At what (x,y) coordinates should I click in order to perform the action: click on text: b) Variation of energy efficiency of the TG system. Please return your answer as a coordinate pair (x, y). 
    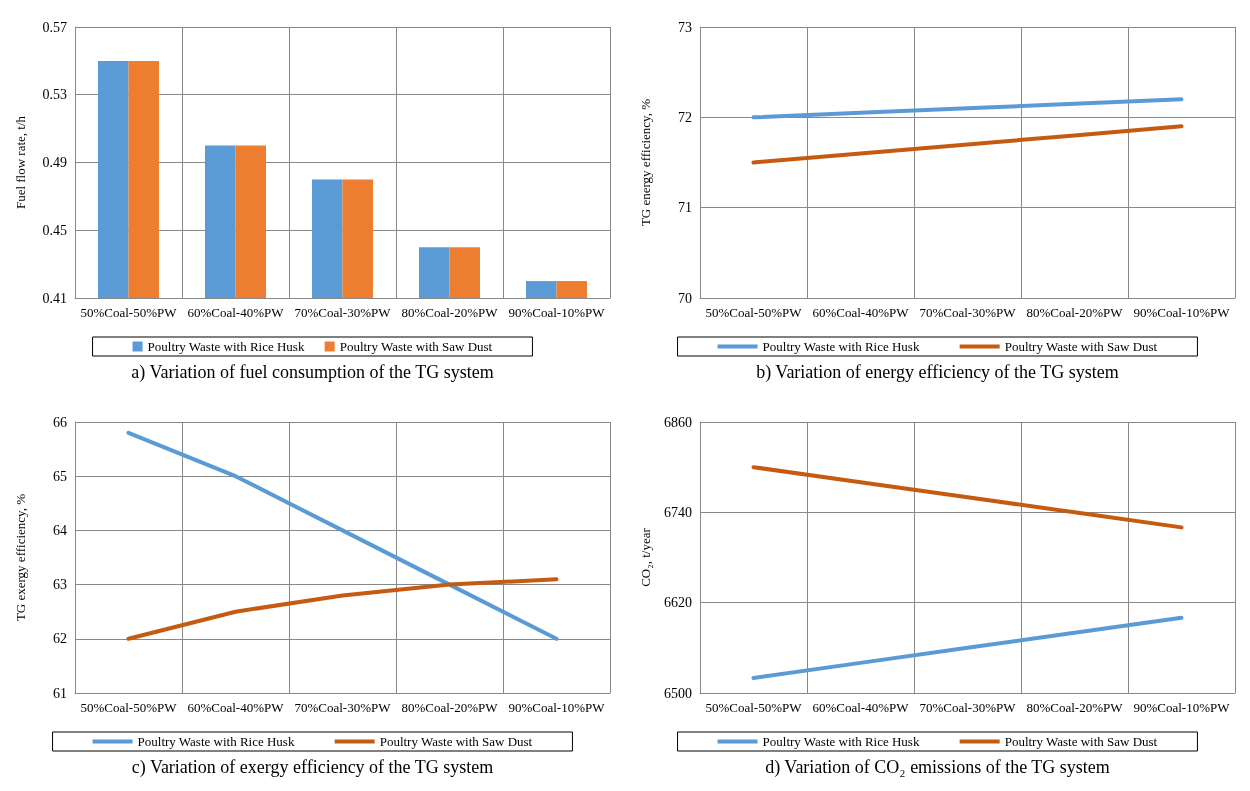
    Looking at the image, I should click on (937, 372).